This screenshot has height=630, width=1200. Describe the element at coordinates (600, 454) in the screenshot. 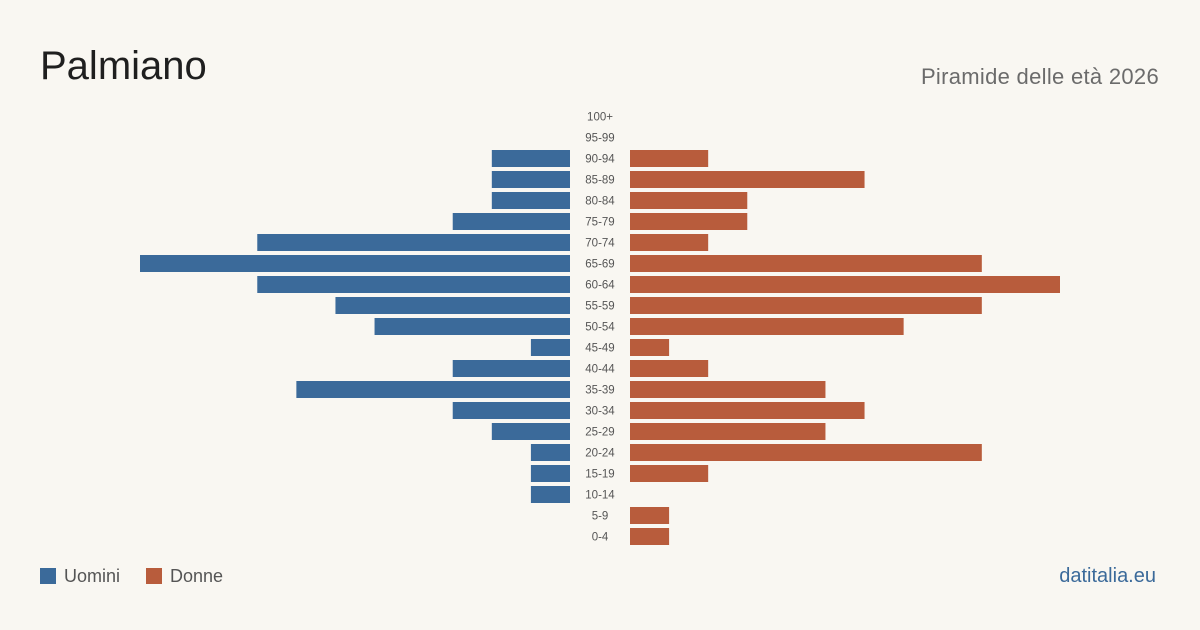

I see `age-label-20-24: 20-24` at that location.